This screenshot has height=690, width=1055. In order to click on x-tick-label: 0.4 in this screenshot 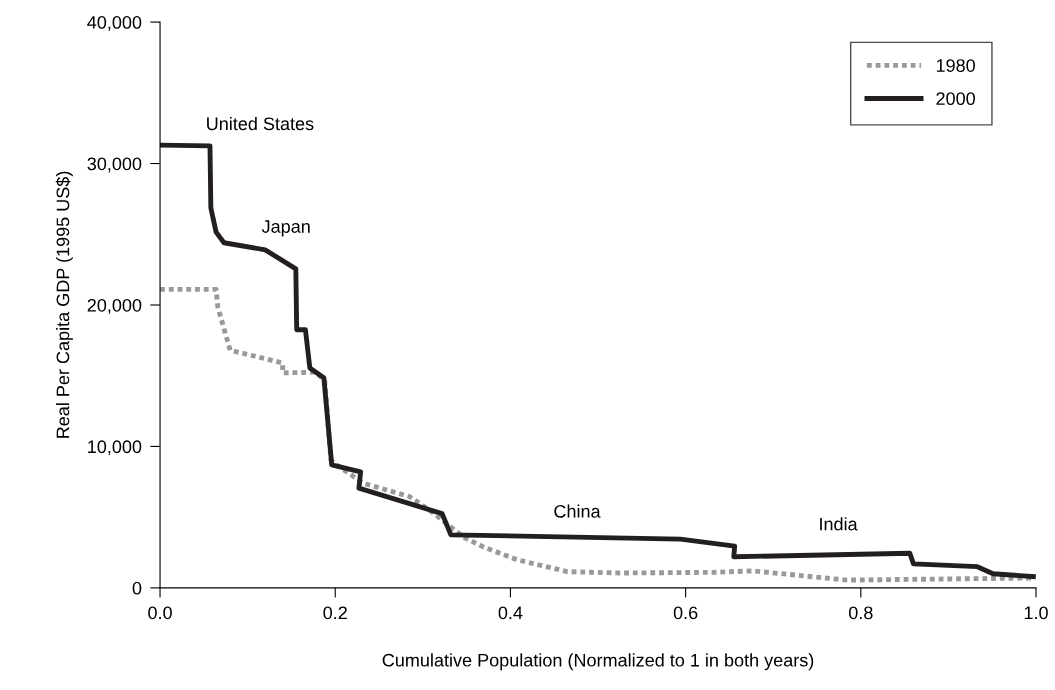, I will do `click(510, 613)`.